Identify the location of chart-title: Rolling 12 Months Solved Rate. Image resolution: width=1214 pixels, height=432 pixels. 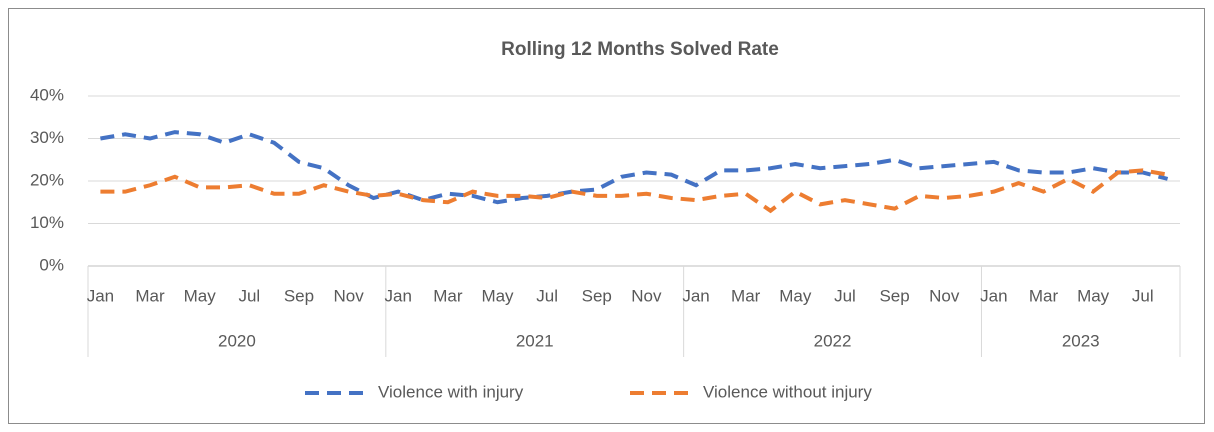
(640, 49).